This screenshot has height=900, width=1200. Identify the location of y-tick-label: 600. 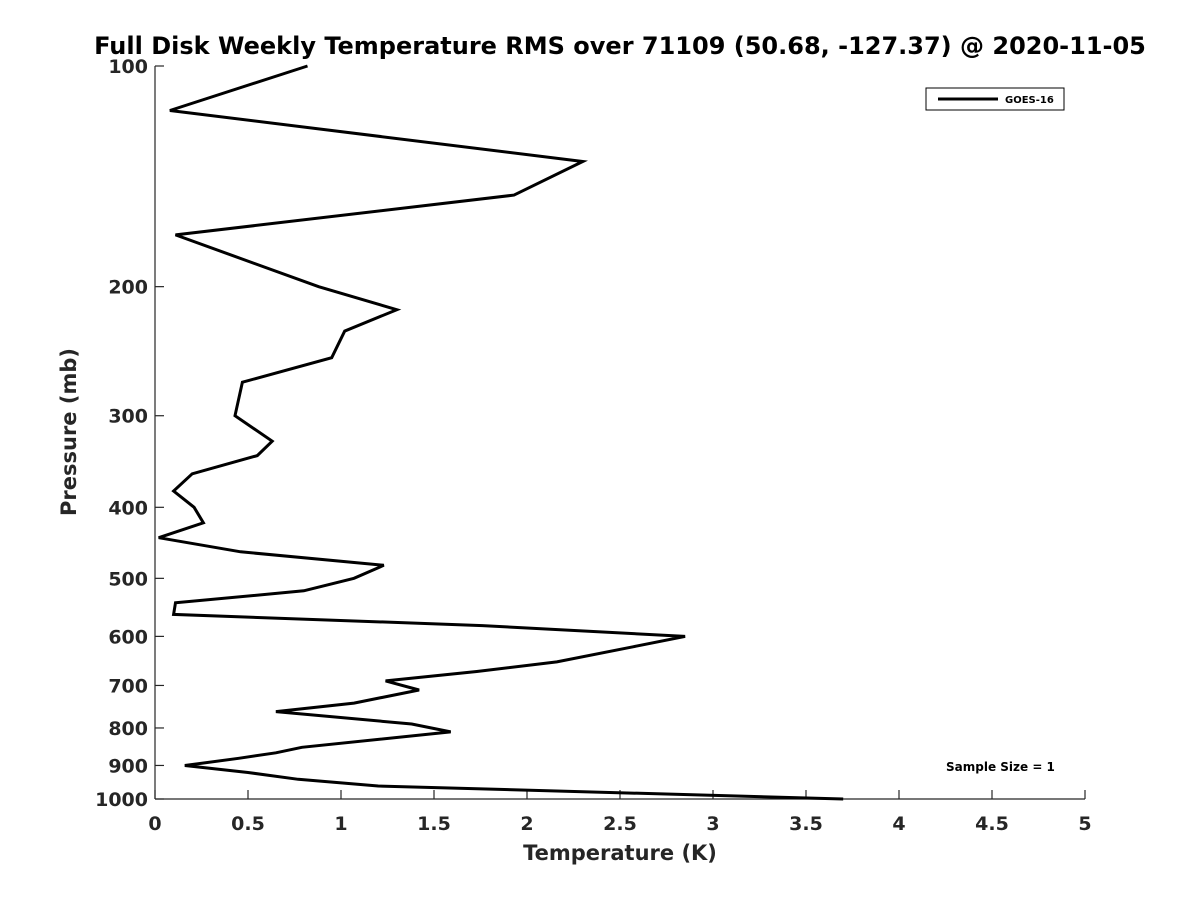
(128, 637).